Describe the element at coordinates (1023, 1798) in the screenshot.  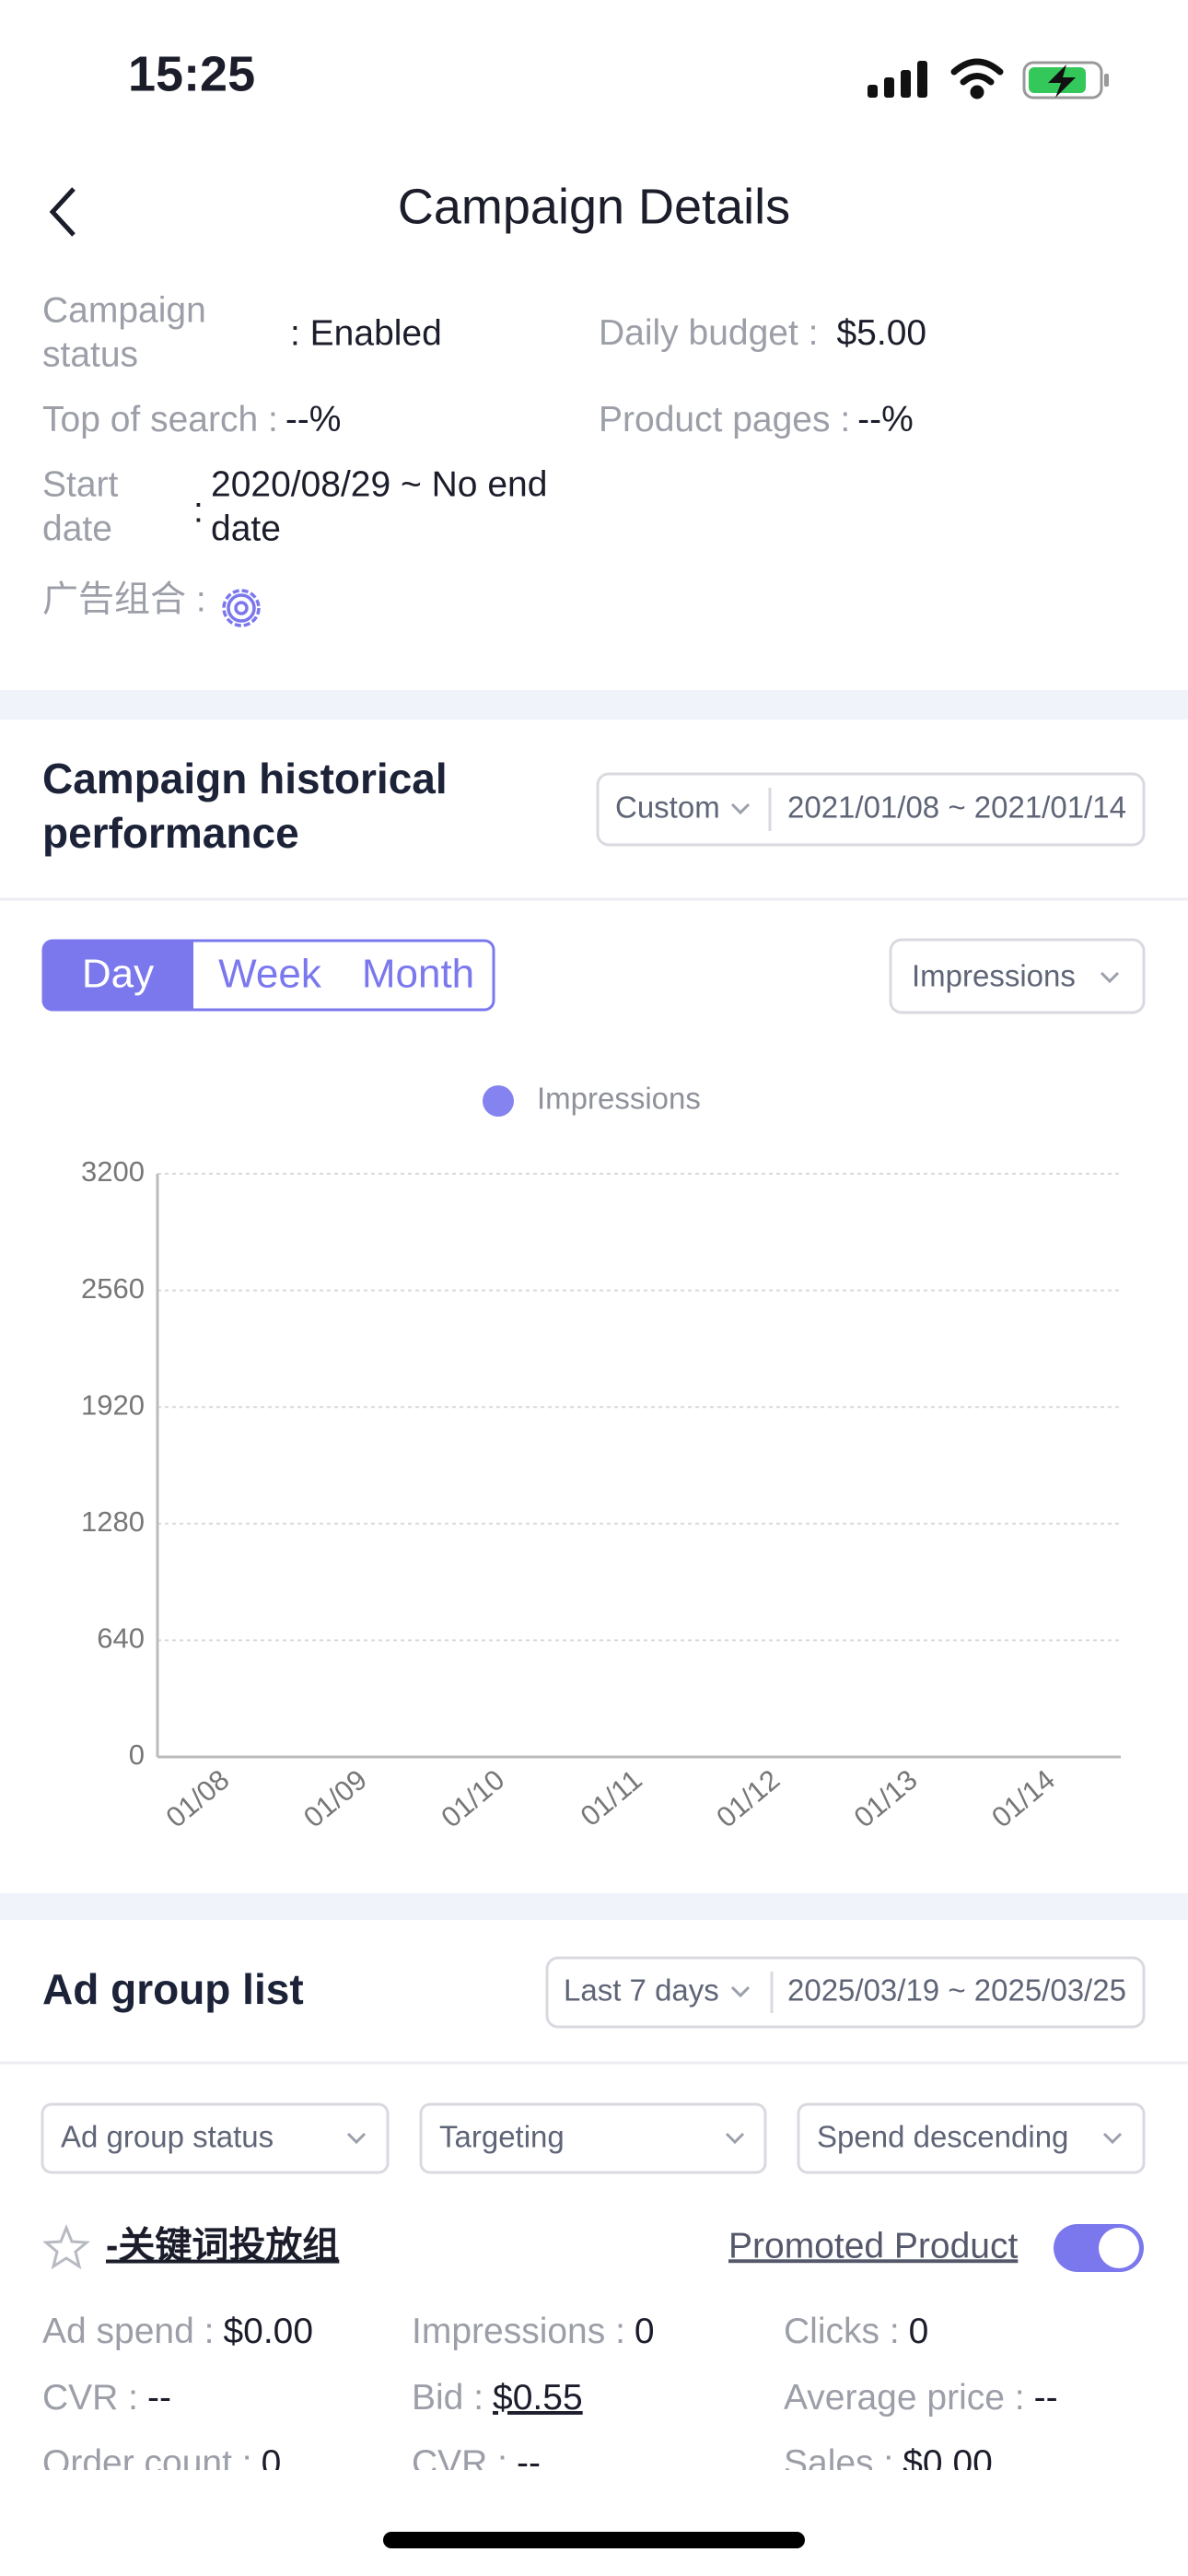
I see `x-tick-label: 01/14` at that location.